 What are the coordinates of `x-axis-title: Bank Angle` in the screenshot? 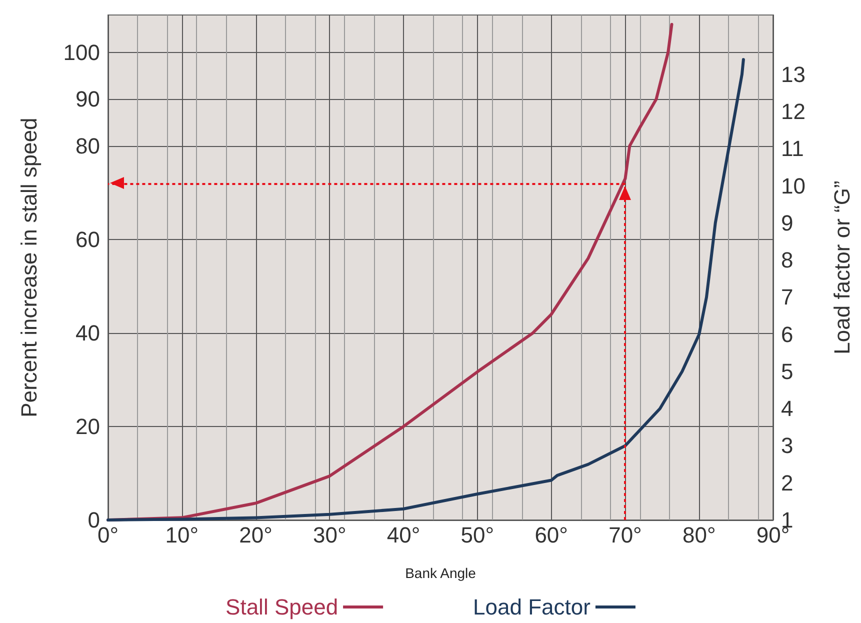 It's located at (440, 573).